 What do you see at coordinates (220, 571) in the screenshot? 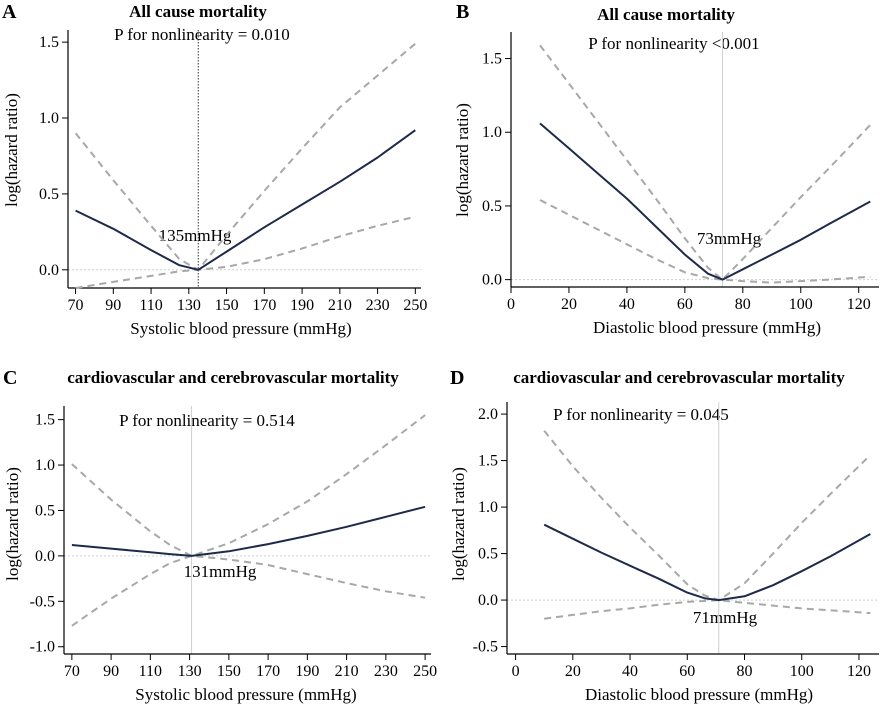
I see `knot-label: 131mmHg` at bounding box center [220, 571].